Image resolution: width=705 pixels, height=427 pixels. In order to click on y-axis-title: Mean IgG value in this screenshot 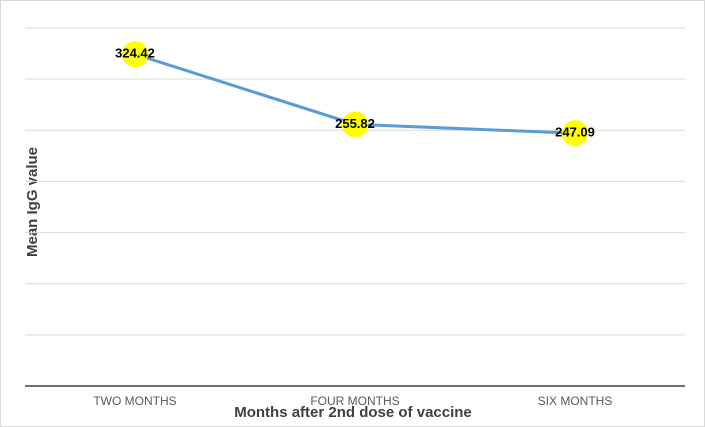, I will do `click(32, 202)`.